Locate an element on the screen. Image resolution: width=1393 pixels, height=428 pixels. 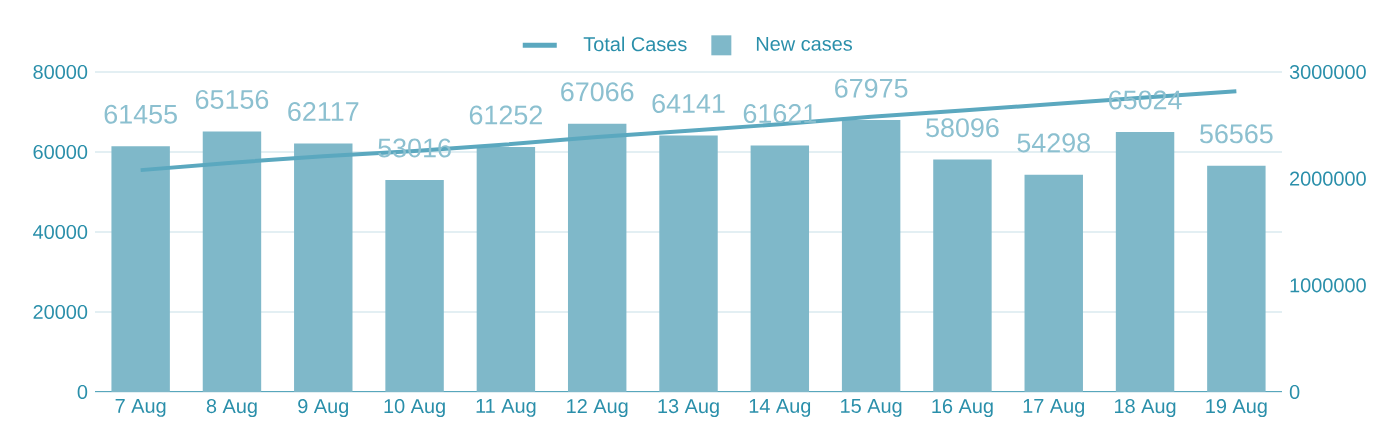
x-tick-label: 14 Aug is located at coordinates (780, 408).